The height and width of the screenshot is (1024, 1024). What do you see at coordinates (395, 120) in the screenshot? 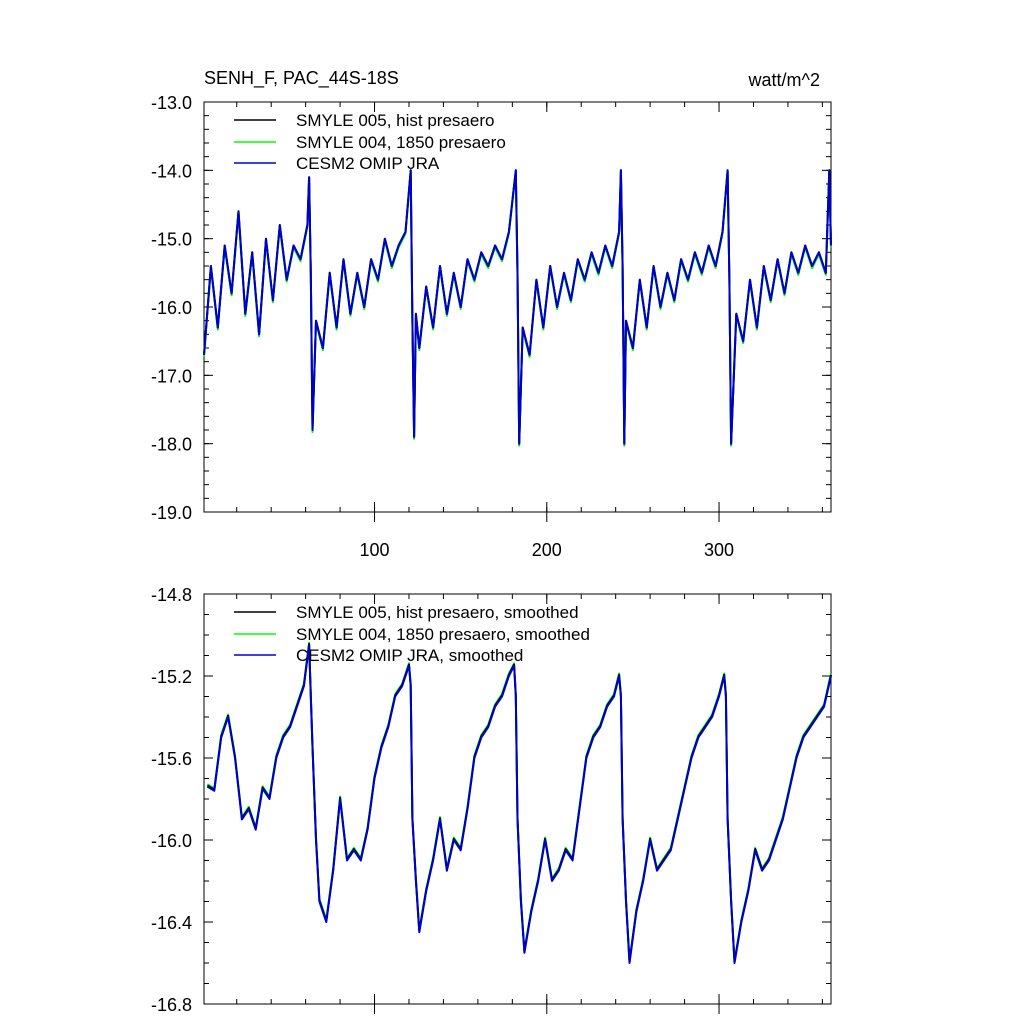
I see `top-legend-label-smyle005: SMYLE 005, hist presaero` at bounding box center [395, 120].